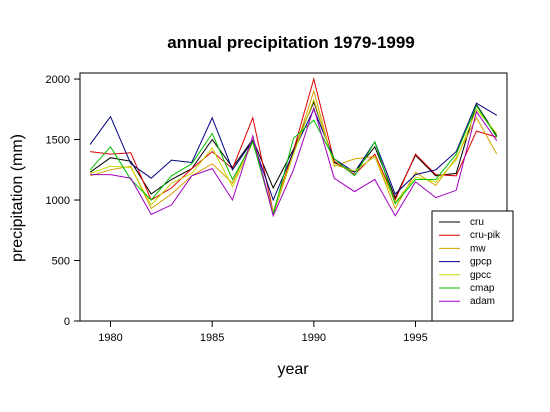 Image resolution: width=550 pixels, height=412 pixels. I want to click on x-tick-label: 1980, so click(110, 338).